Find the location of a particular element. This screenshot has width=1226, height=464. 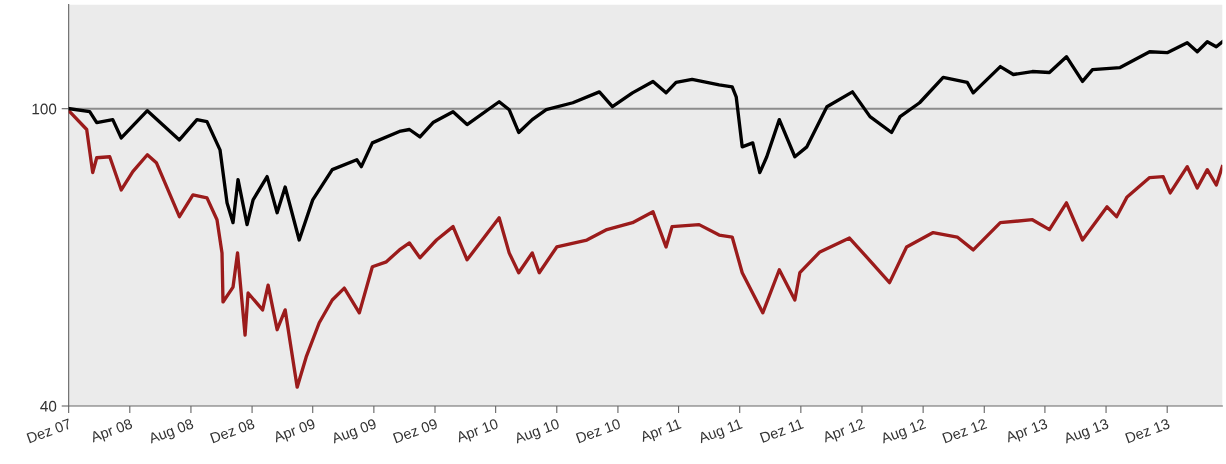

x-tick-label: Apr 10 is located at coordinates (477, 432).